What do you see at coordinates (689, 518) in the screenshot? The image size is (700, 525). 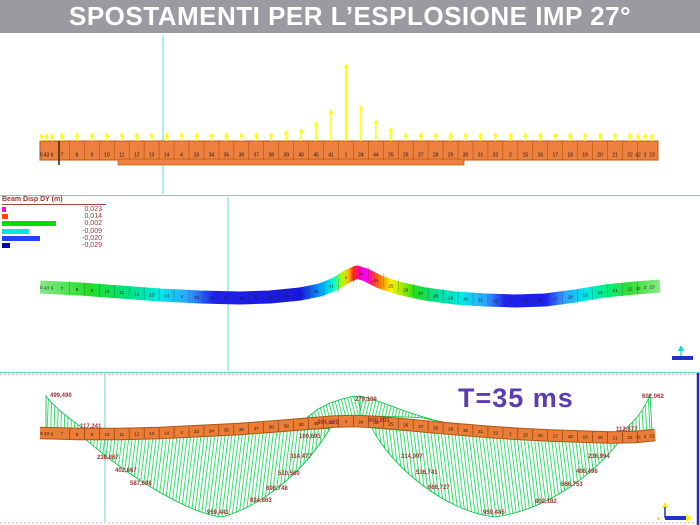 I see `axis-arrow-right` at bounding box center [689, 518].